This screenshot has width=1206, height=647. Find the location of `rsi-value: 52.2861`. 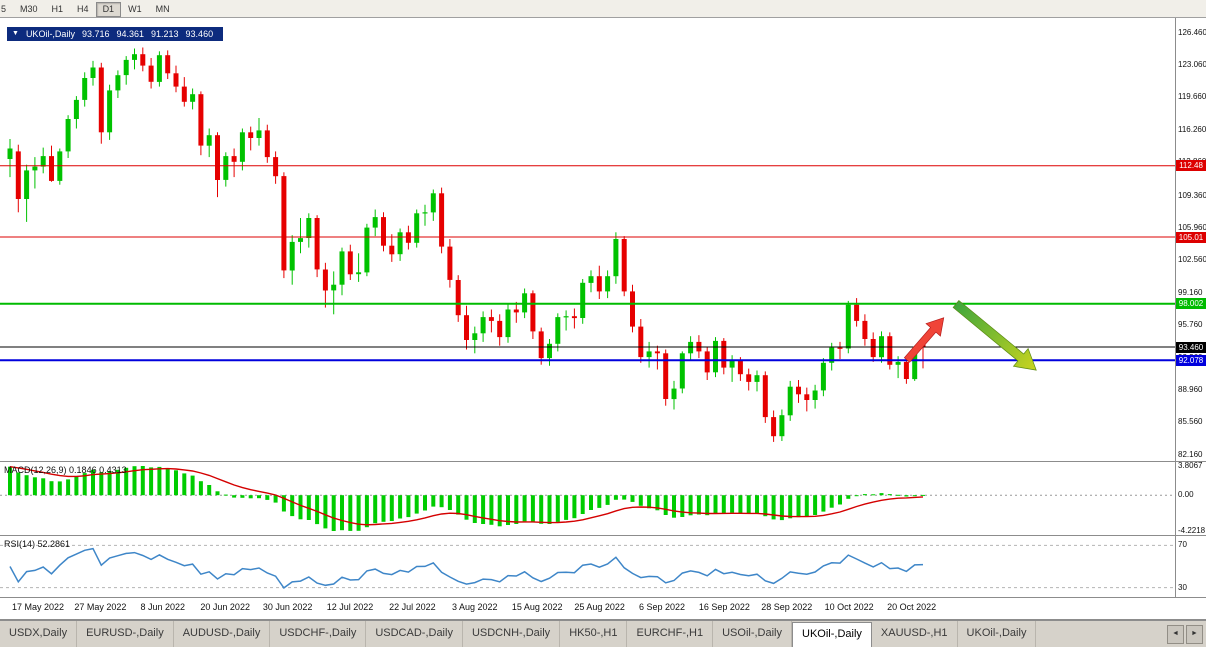

rsi-value: 52.2861 is located at coordinates (54, 544).